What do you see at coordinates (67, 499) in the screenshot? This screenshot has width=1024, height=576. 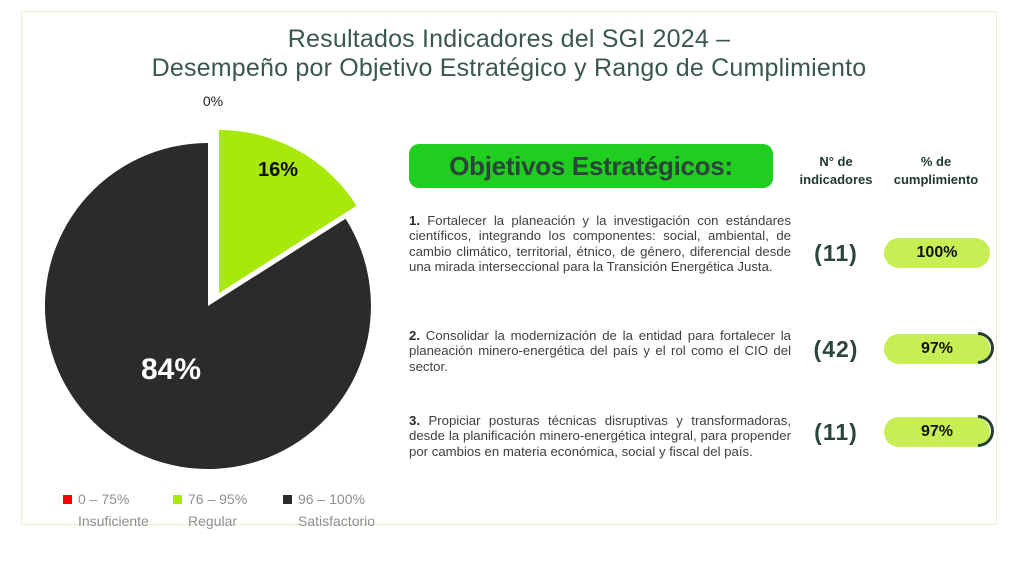 I see `legend-swatch-red-icon` at bounding box center [67, 499].